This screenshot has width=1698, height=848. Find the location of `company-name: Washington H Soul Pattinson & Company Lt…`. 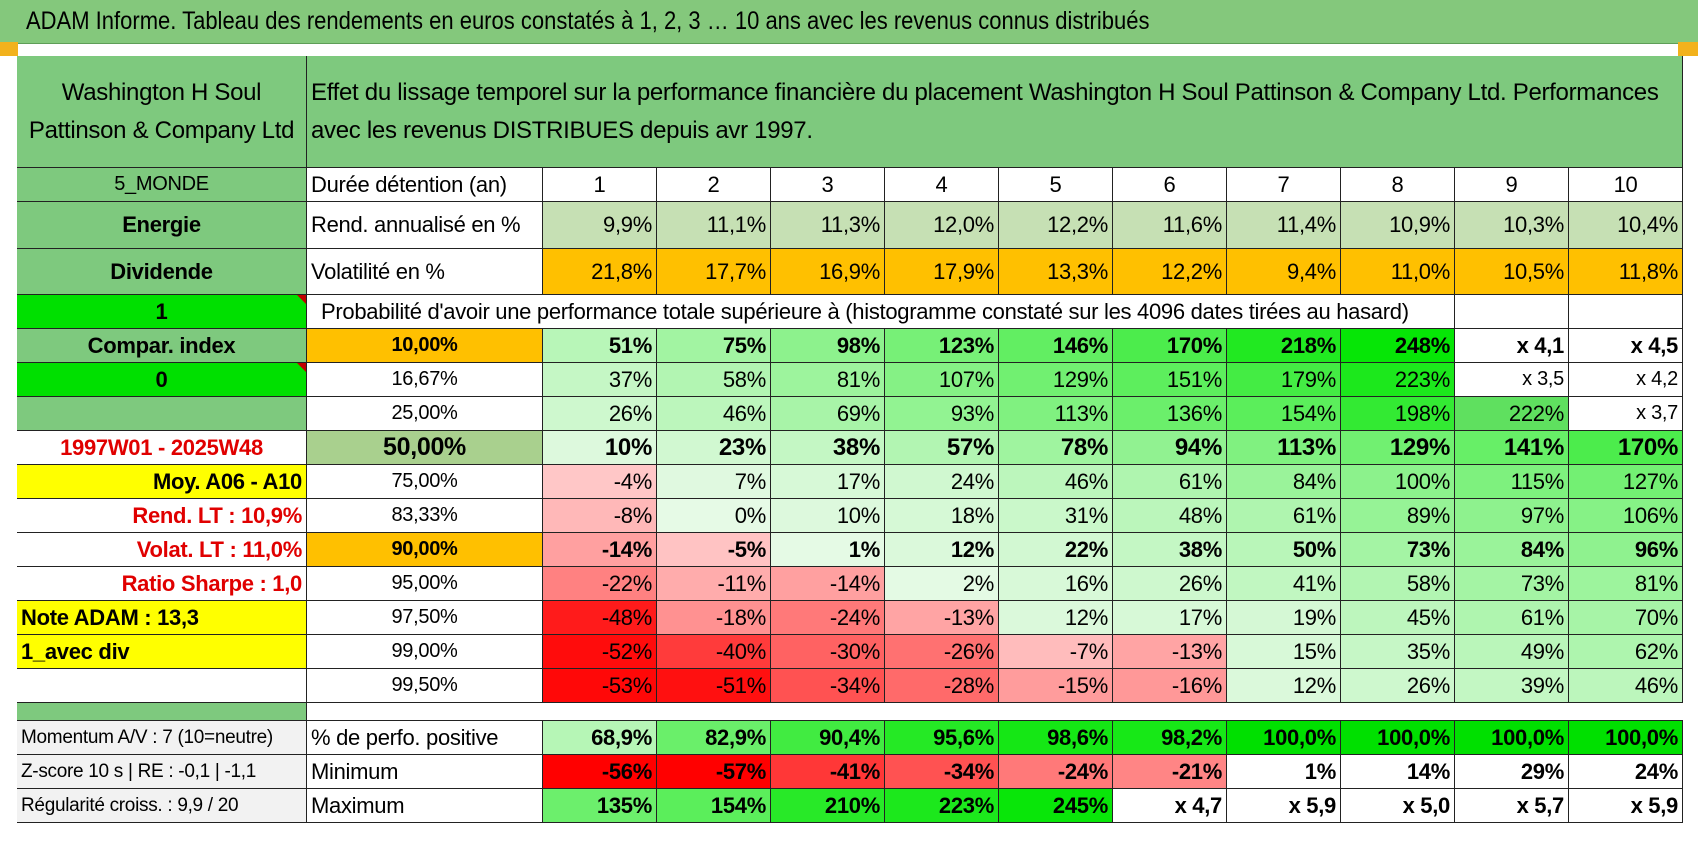

company-name: Washington H Soul Pattinson & Company Lt… is located at coordinates (162, 112).